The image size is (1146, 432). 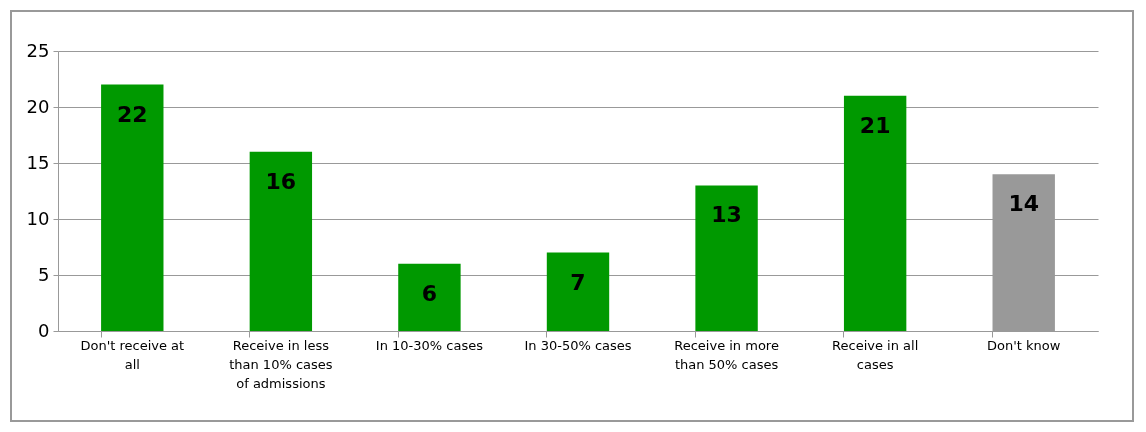 I want to click on x-tick-label: Receive in less than 10% cases of admissions, so click(x=281, y=364).